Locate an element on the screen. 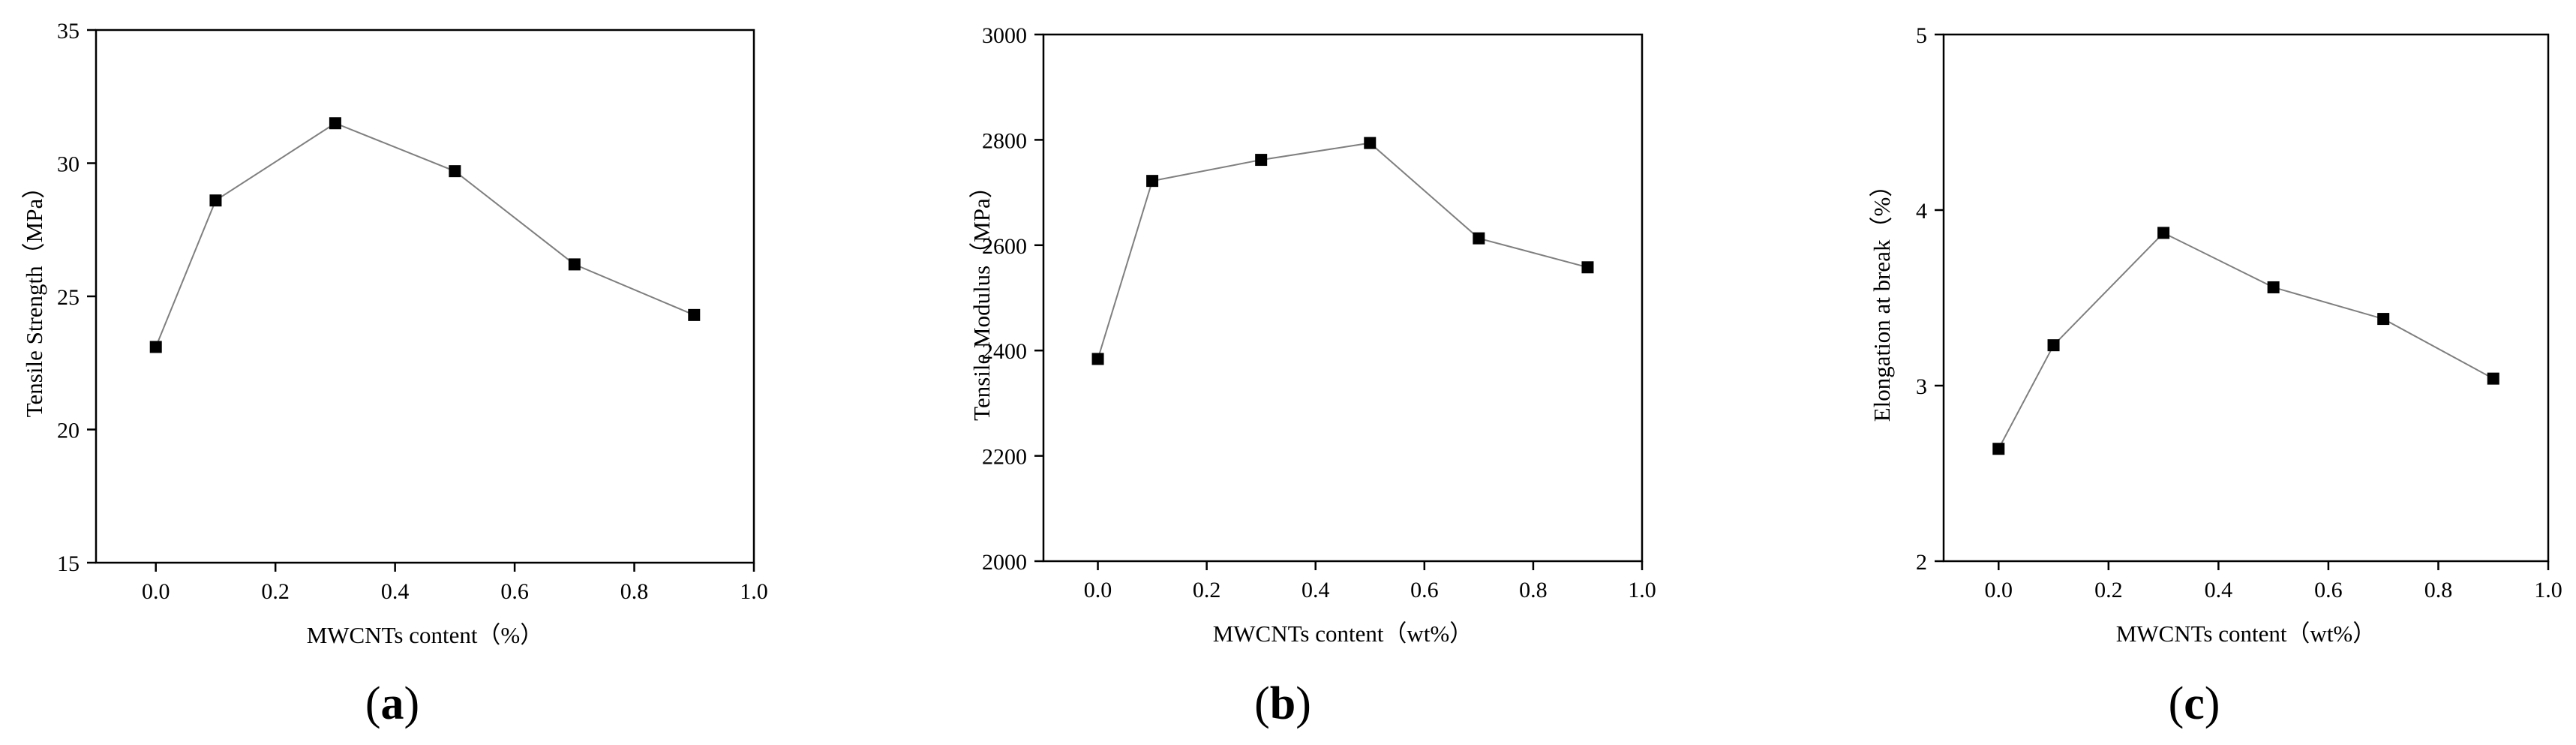 This screenshot has width=2576, height=745. panel-label: (a) is located at coordinates (392, 703).